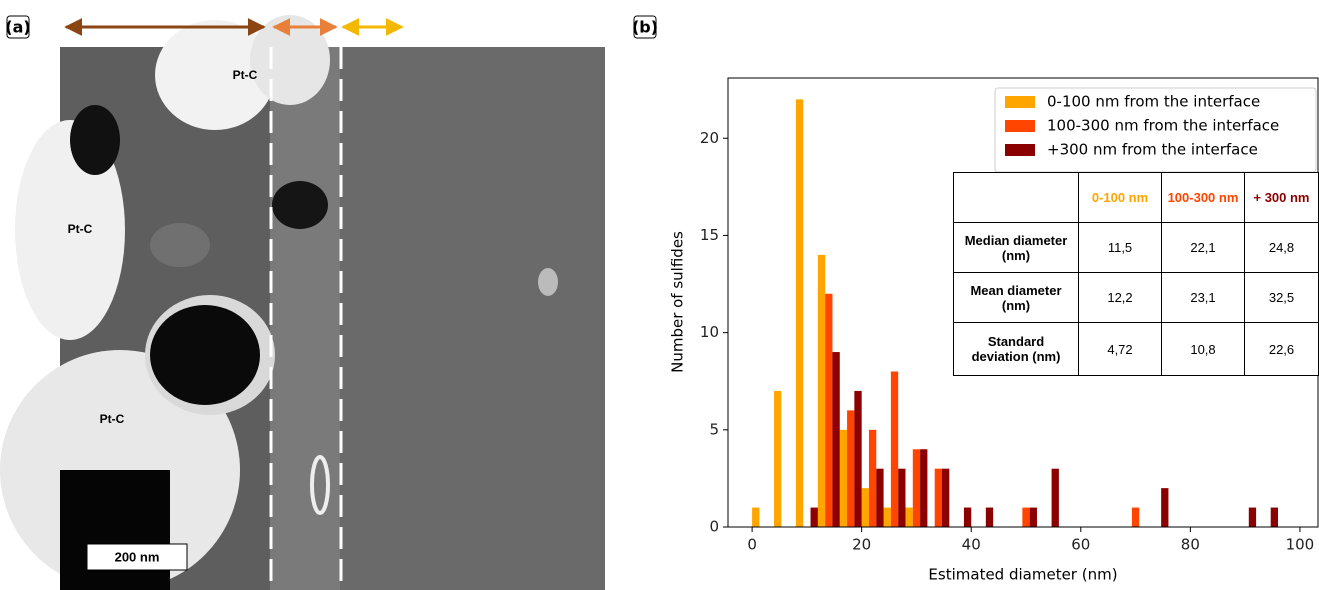  Describe the element at coordinates (1120, 297) in the screenshot. I see `table-cell: 12,2` at that location.